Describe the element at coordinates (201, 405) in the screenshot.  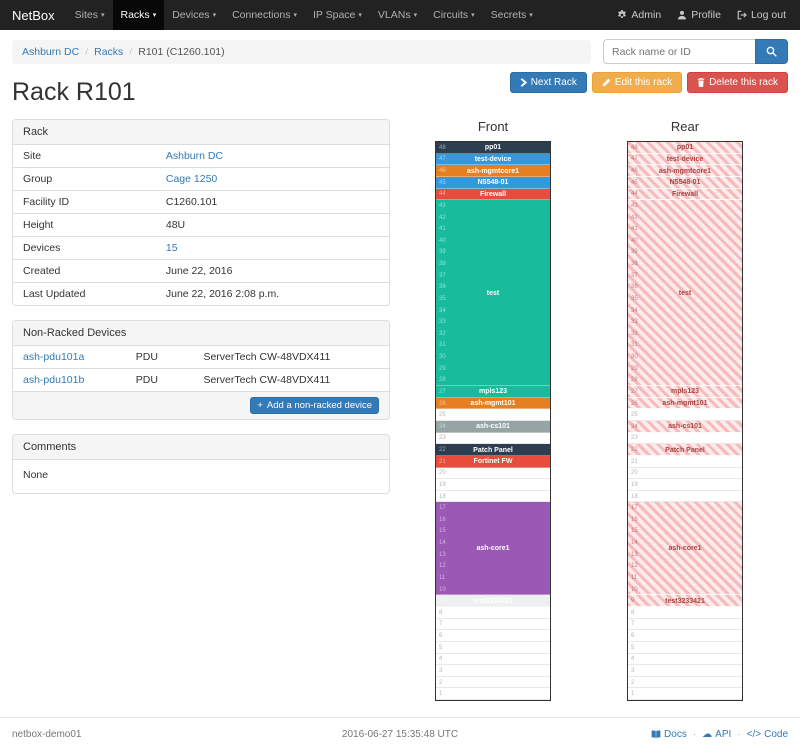
I see `nonracked-panel-footer: + Add a non-racked device` at that location.